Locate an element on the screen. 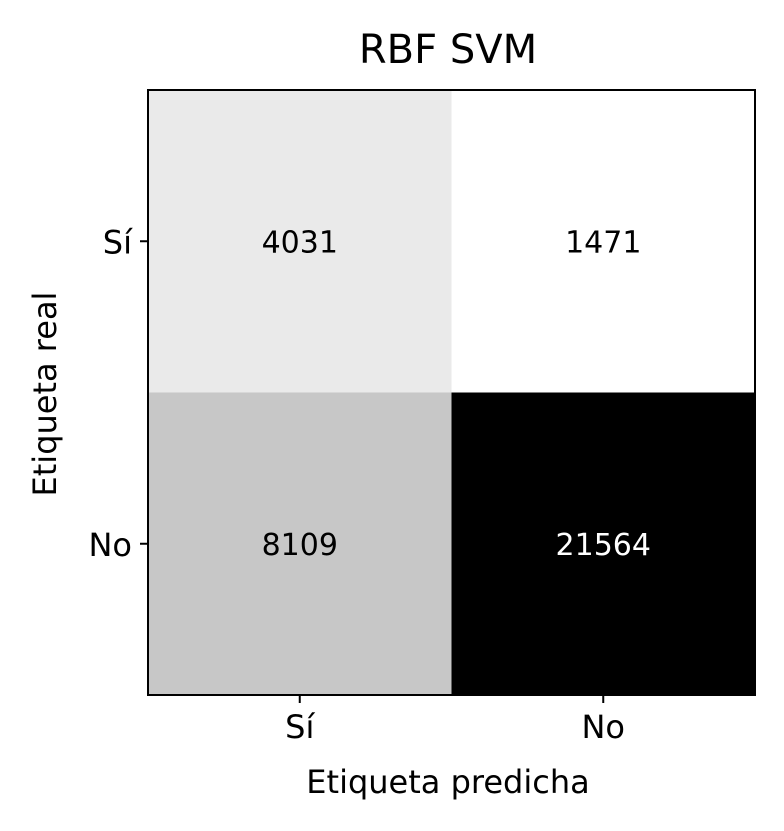 This screenshot has height=831, width=784. chart-title: RBF SVM is located at coordinates (448, 50).